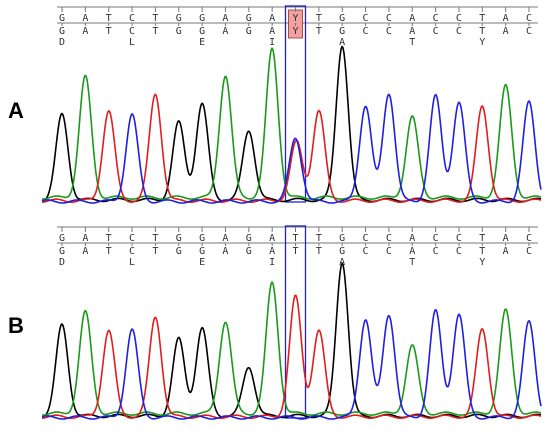 The image size is (550, 431). Describe the element at coordinates (16, 325) in the screenshot. I see `panel-label-b: B` at that location.